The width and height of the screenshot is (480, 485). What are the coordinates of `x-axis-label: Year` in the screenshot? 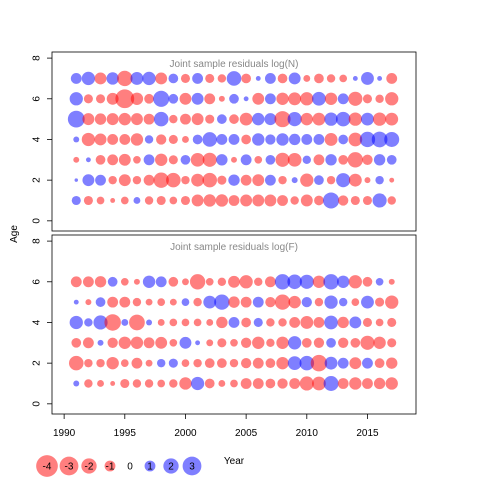 It's located at (234, 461).